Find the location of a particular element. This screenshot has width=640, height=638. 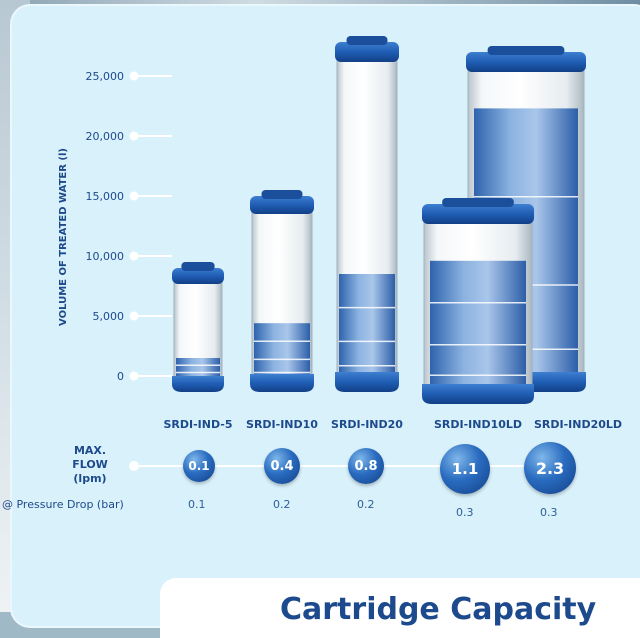

max-flow-label-line2: FLOW is located at coordinates (90, 464).